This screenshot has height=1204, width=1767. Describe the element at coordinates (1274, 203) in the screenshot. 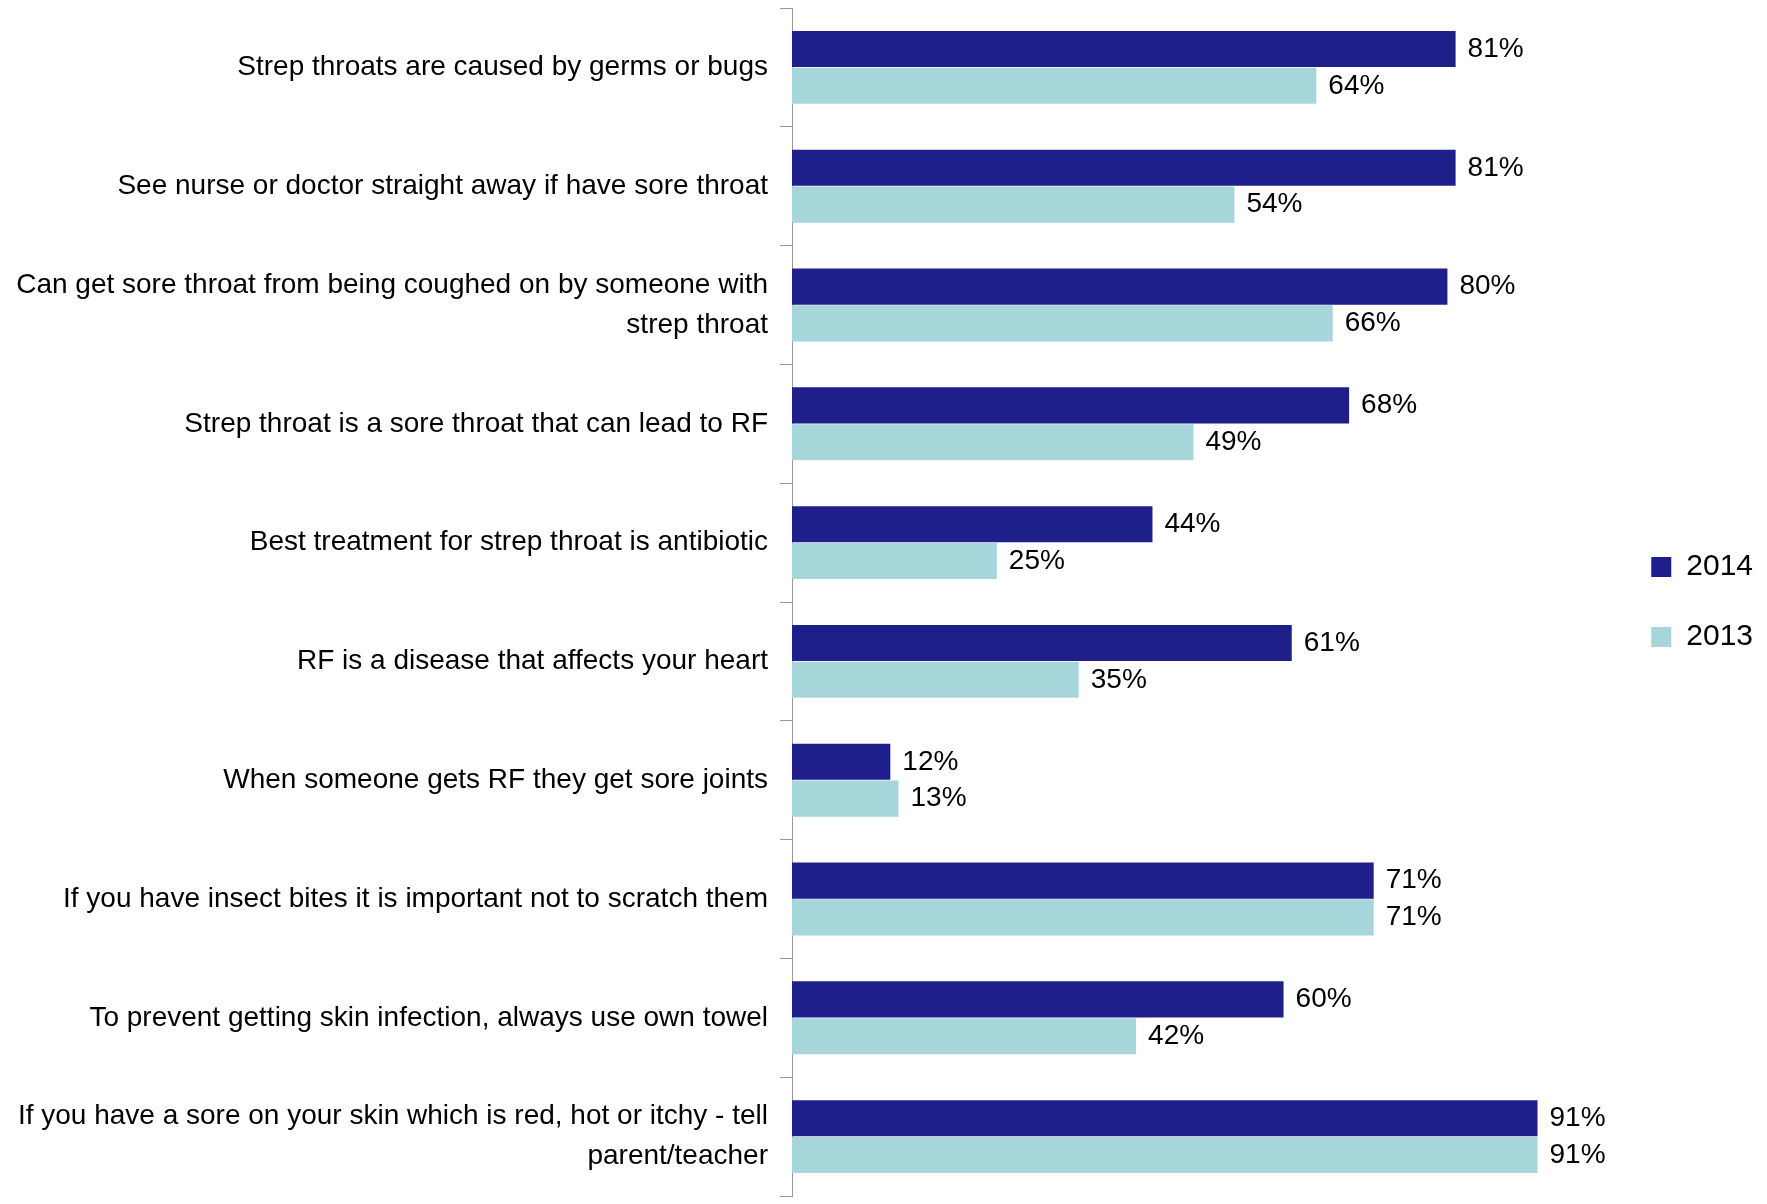

I see `data-label: 54%` at that location.